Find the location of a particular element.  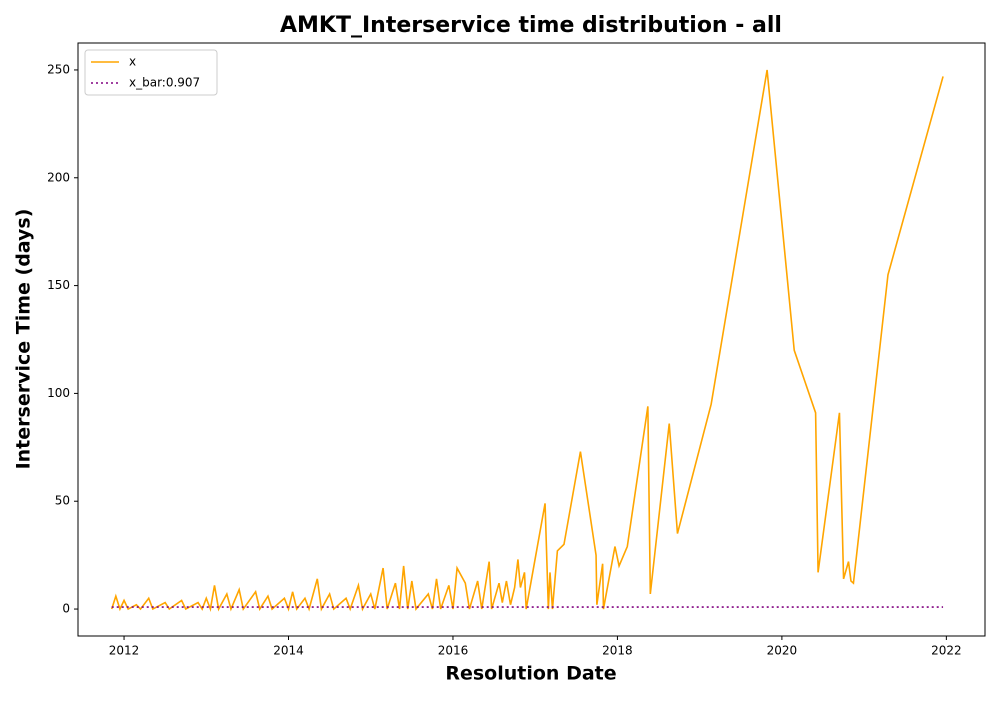

y-tick-label: 250 is located at coordinates (58, 69).